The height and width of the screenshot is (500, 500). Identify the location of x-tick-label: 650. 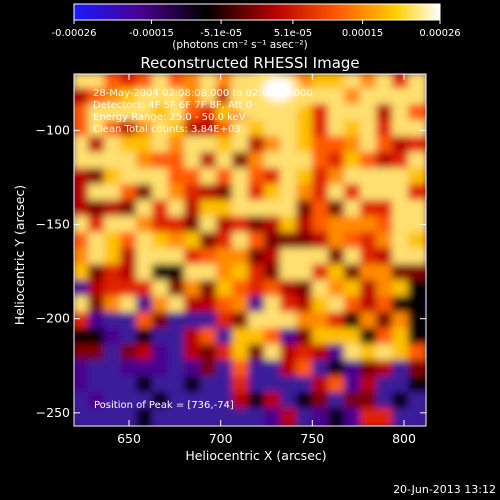
(129, 438).